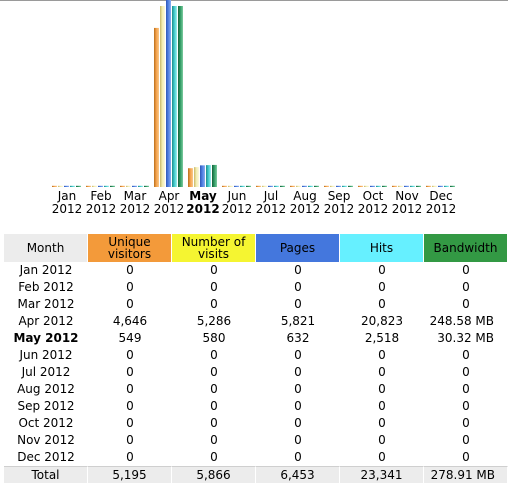 This screenshot has height=484, width=508. Describe the element at coordinates (214, 474) in the screenshot. I see `total-visits: 5,866` at that location.